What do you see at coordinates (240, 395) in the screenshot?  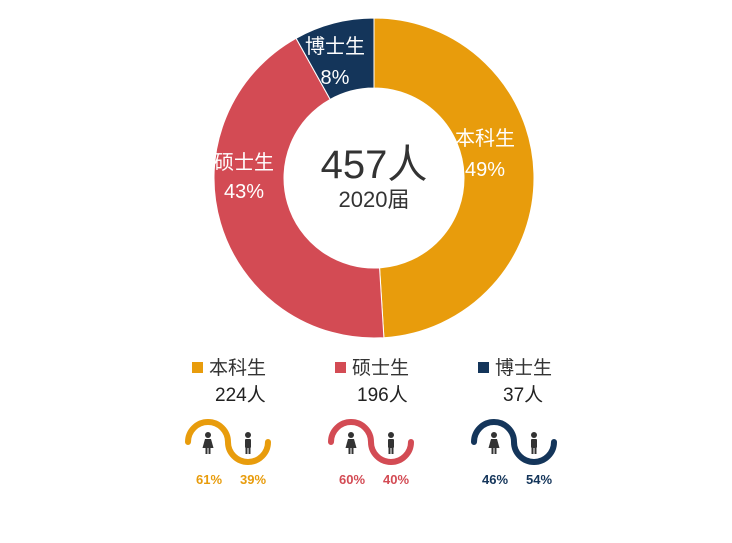 I see `legend-count-bachelor: 224人` at bounding box center [240, 395].